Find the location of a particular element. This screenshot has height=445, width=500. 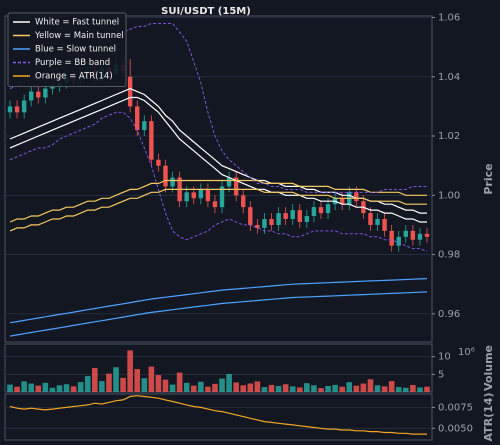

y-tick-label: 1.06 is located at coordinates (449, 17).